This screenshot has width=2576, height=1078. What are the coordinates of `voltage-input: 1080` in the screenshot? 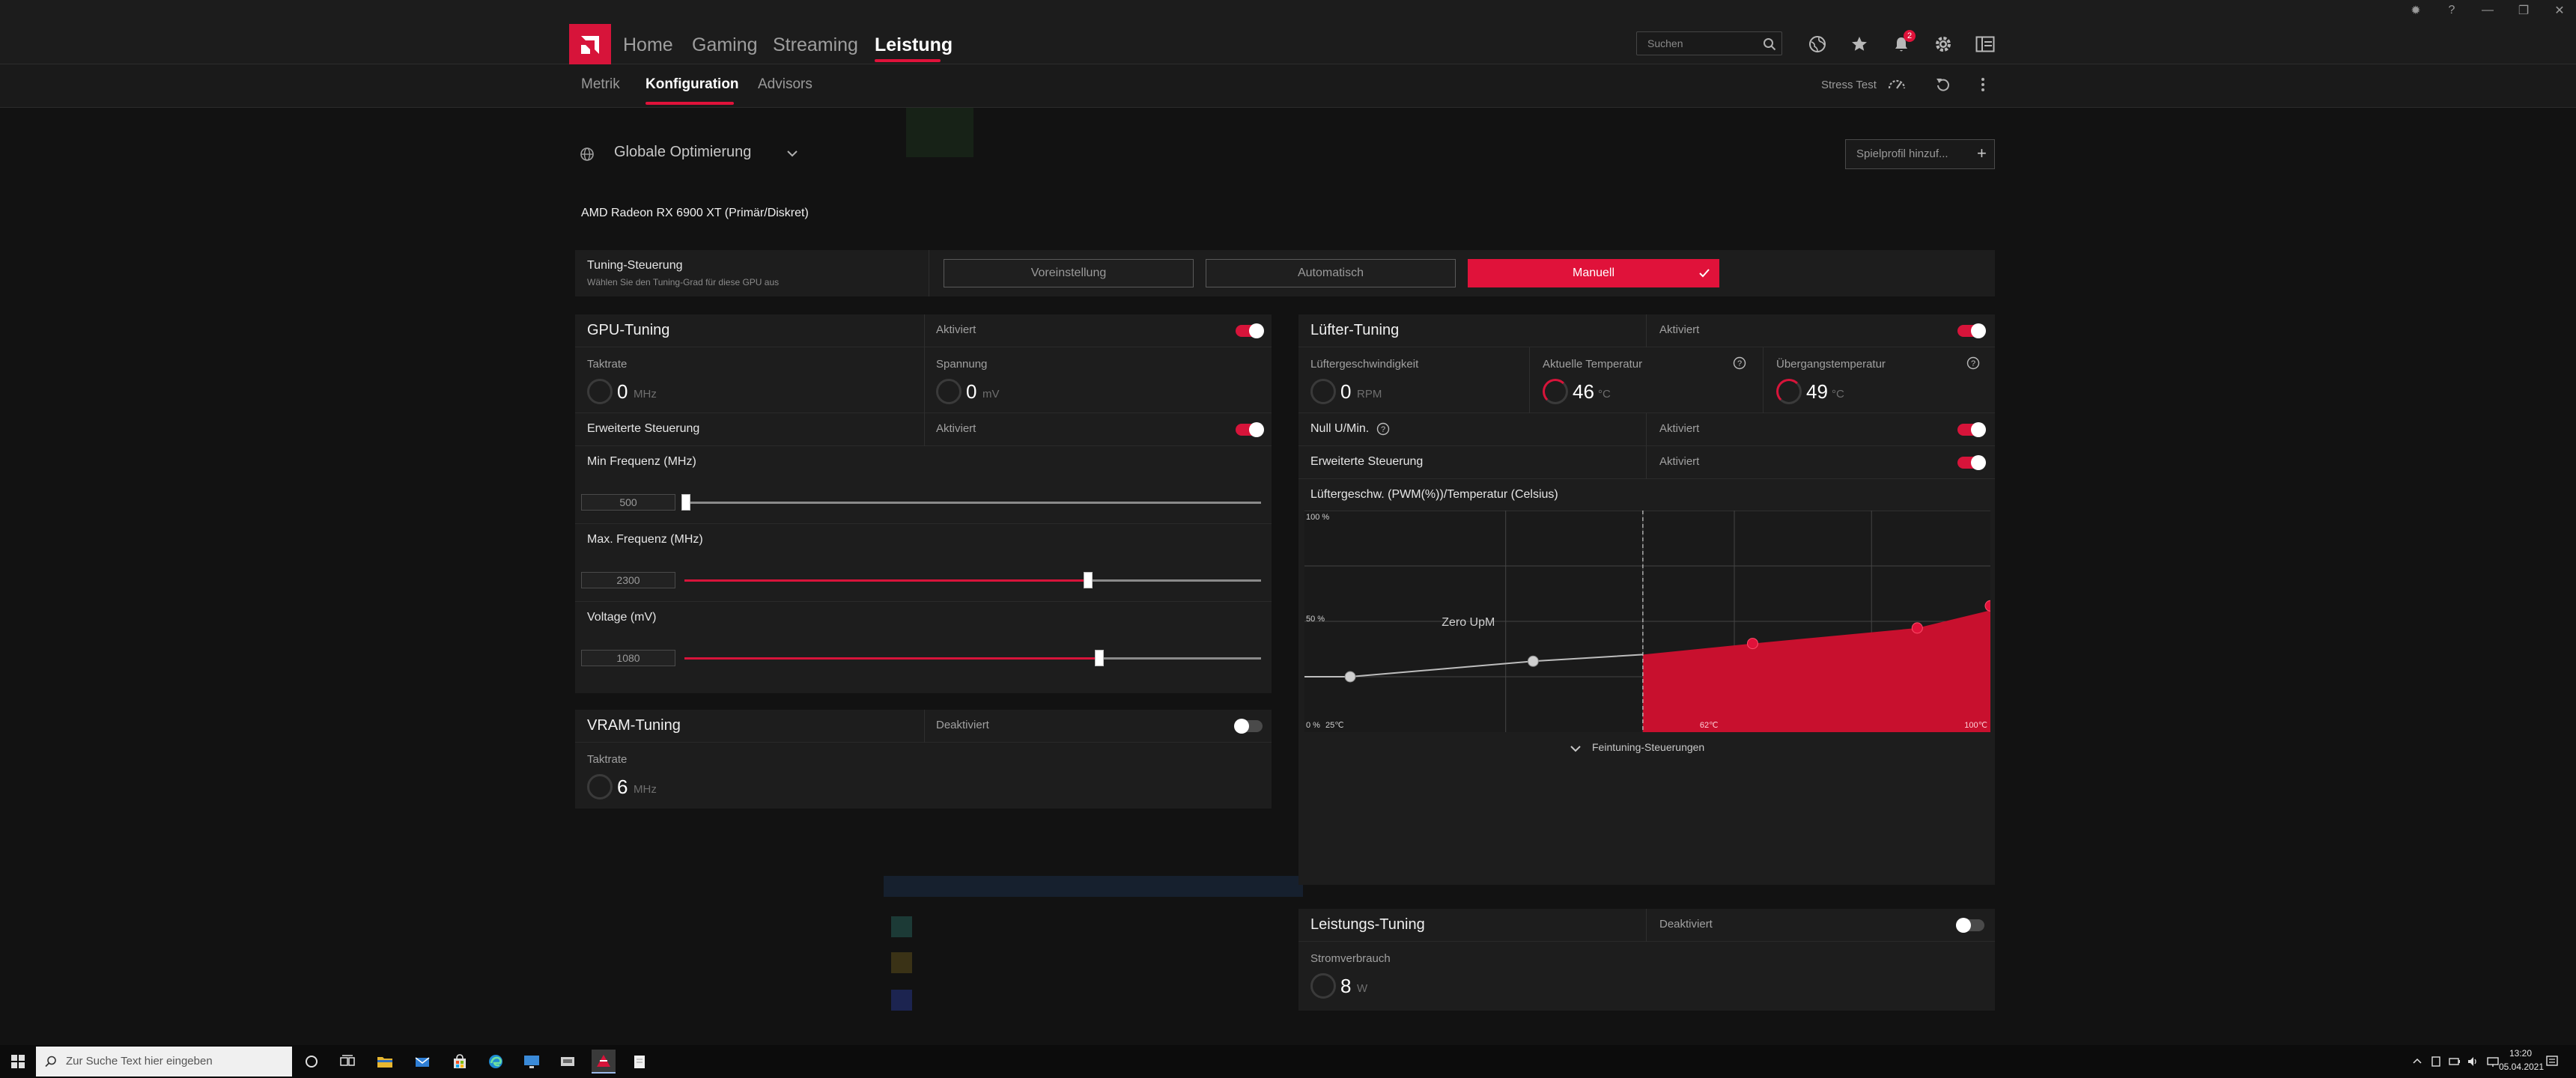 It's located at (628, 658).